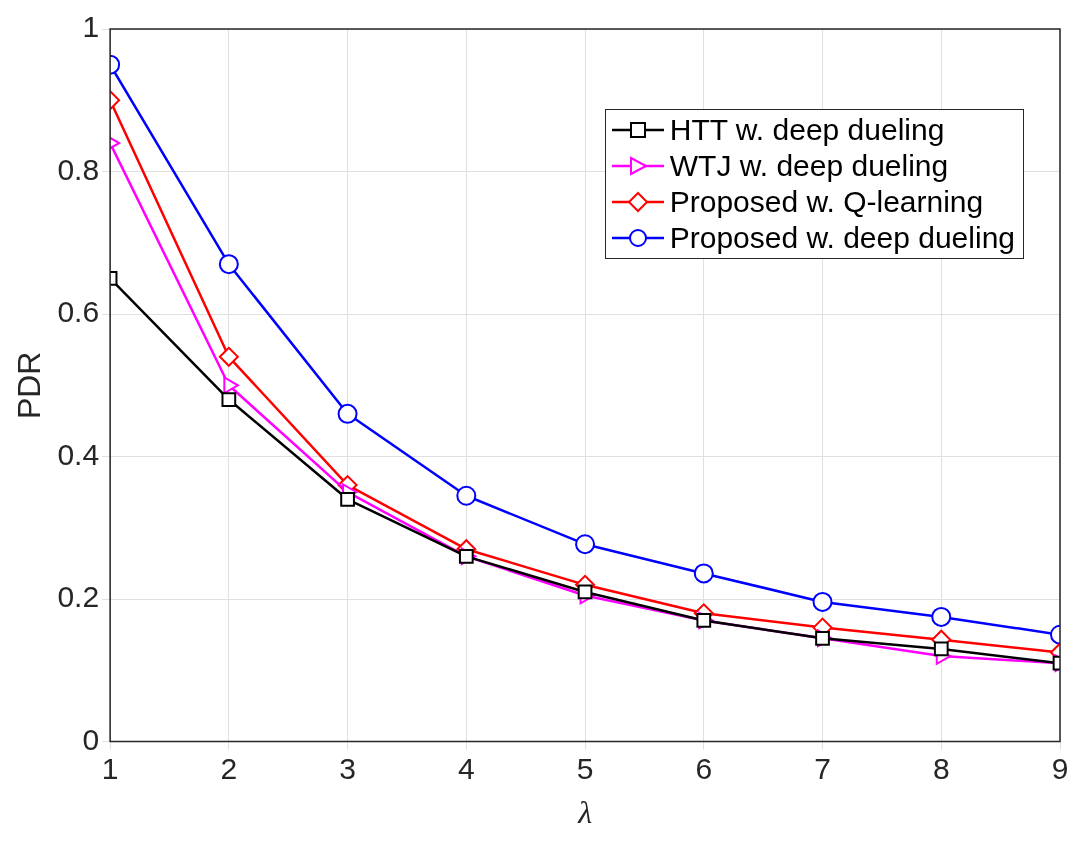 The width and height of the screenshot is (1088, 848). What do you see at coordinates (347, 768) in the screenshot?
I see `x-tick-label: 3` at bounding box center [347, 768].